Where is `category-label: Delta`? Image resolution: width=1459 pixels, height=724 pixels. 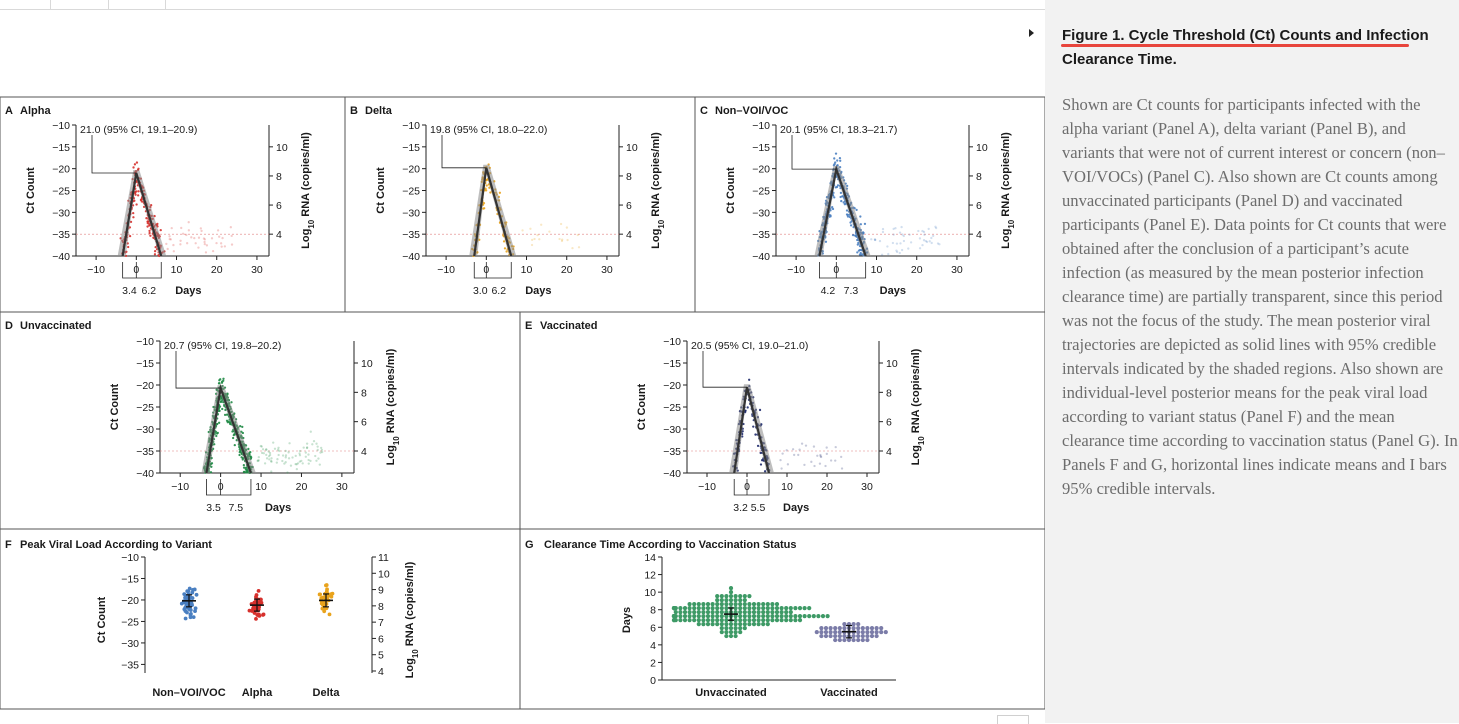
category-label: Delta is located at coordinates (327, 693).